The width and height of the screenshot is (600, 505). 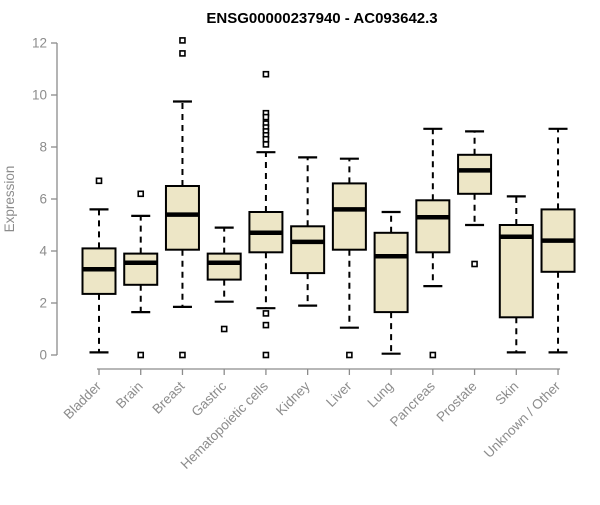 What do you see at coordinates (349, 258) in the screenshot?
I see `box-liver` at bounding box center [349, 258].